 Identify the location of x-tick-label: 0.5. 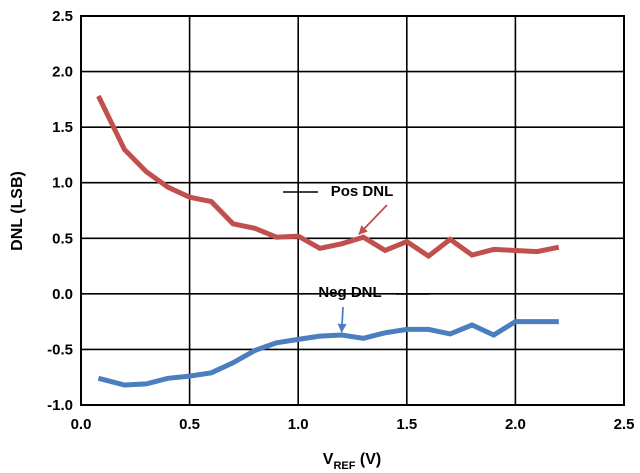
(189, 424).